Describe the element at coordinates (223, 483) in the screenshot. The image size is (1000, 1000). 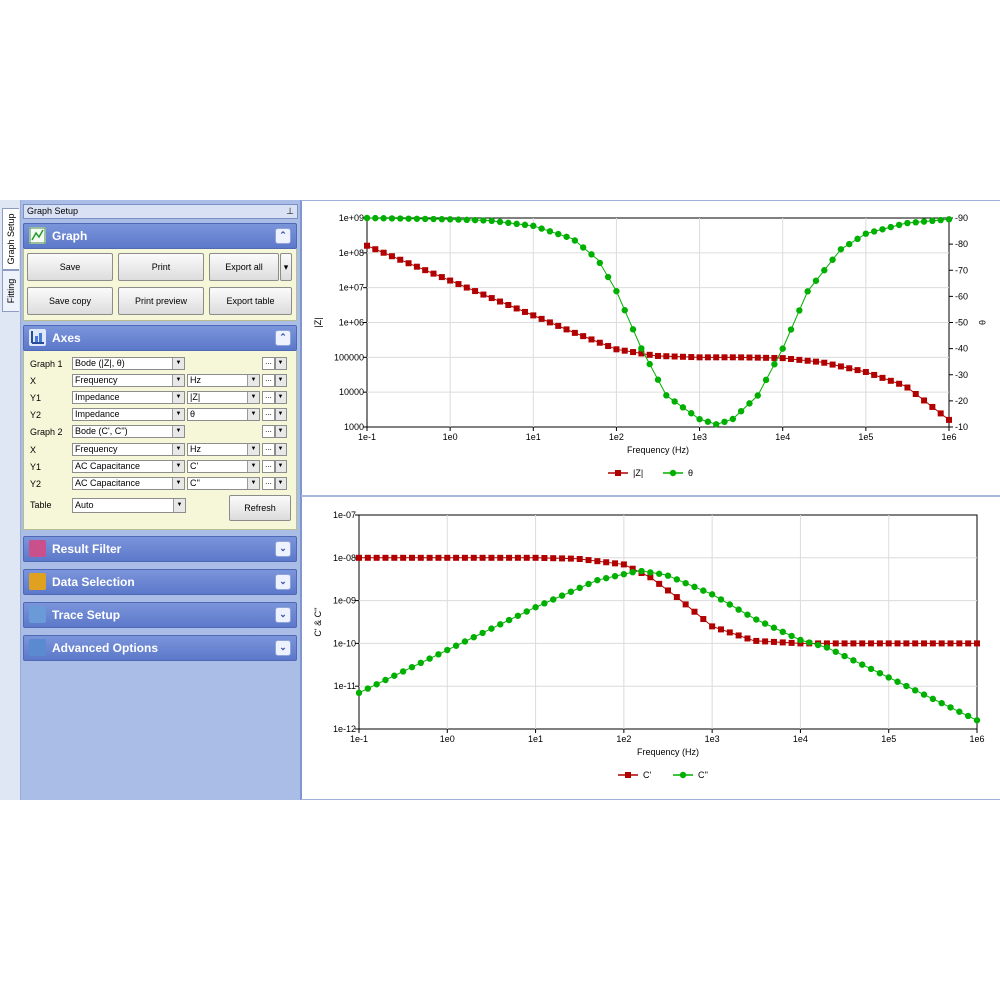
I see `axes-unit-select: C'' ▼` at that location.